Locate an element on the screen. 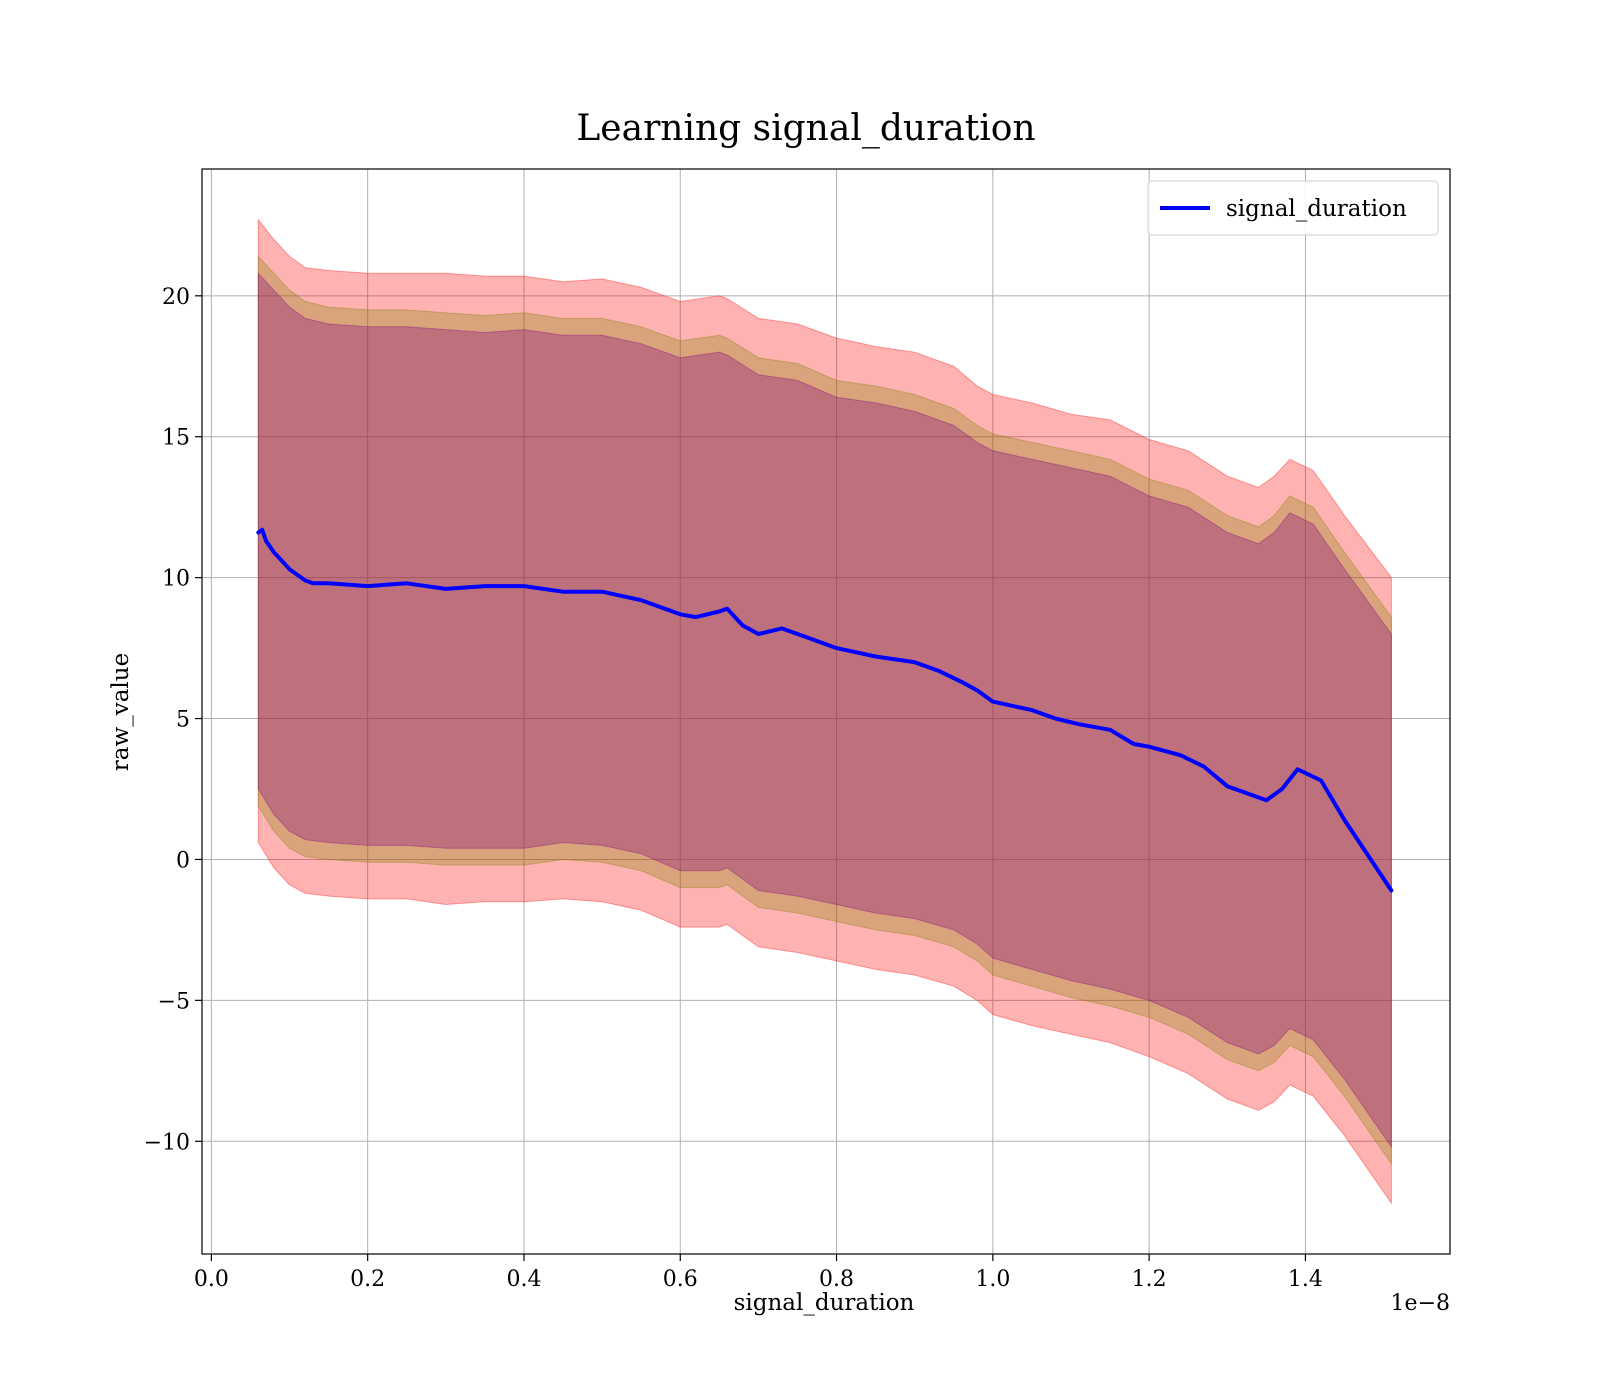  x-tick-label: 0.0 is located at coordinates (211, 1279).